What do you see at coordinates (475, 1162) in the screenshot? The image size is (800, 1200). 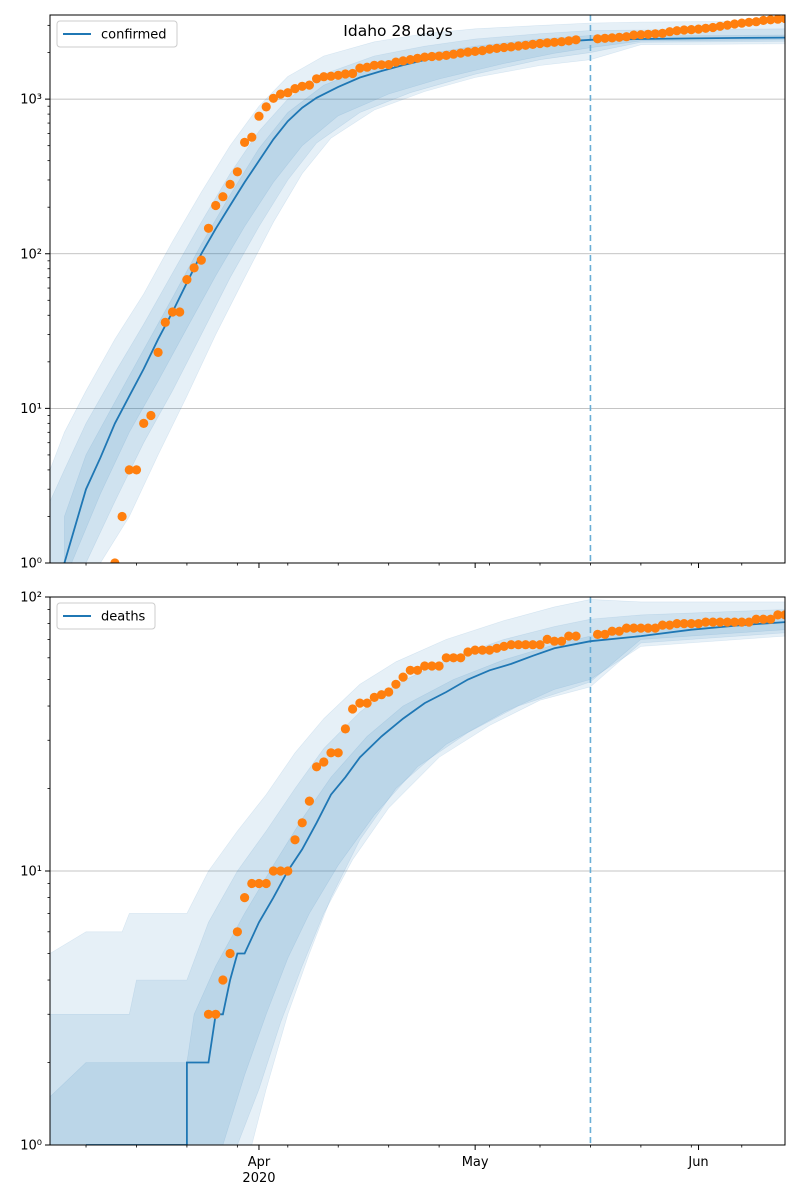 I see `x-tick-label: May` at bounding box center [475, 1162].